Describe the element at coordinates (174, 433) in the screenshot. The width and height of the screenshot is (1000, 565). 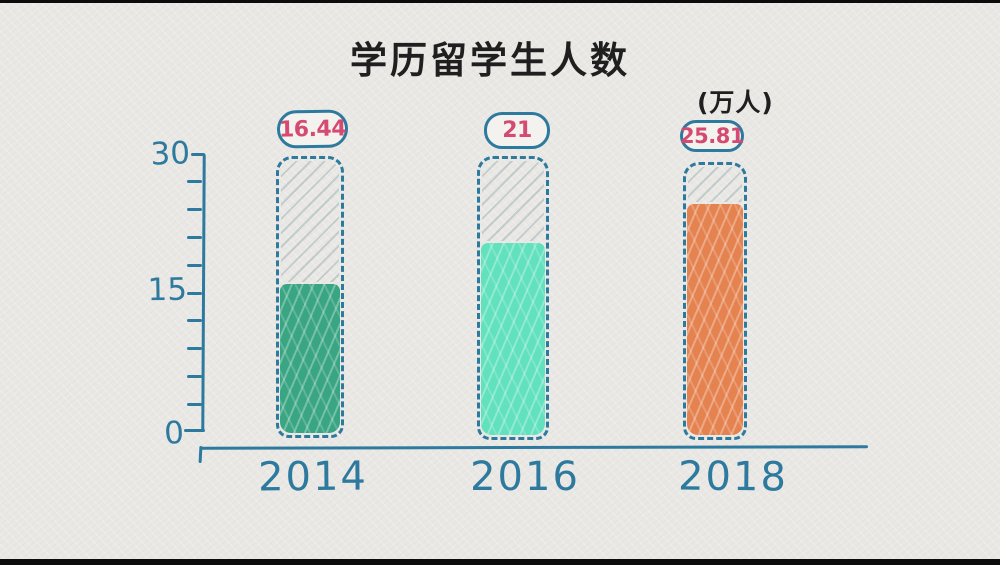
I see `y-tick-label-0: 0` at that location.